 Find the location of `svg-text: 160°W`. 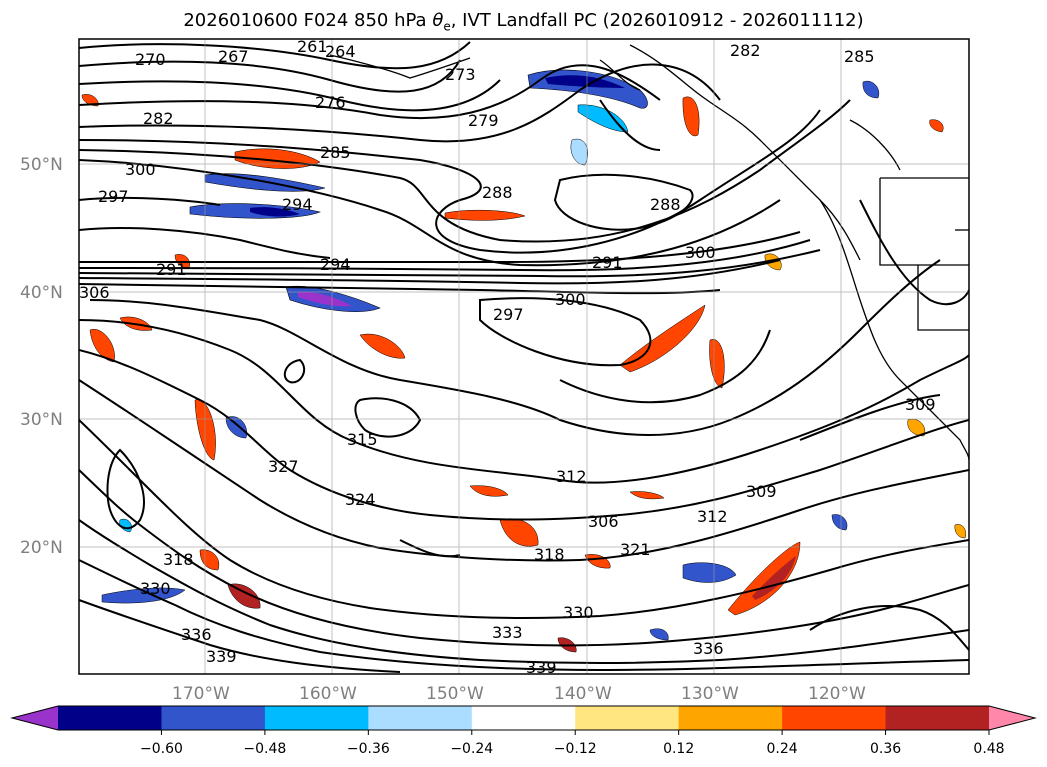

svg-text: 160°W is located at coordinates (328, 694).